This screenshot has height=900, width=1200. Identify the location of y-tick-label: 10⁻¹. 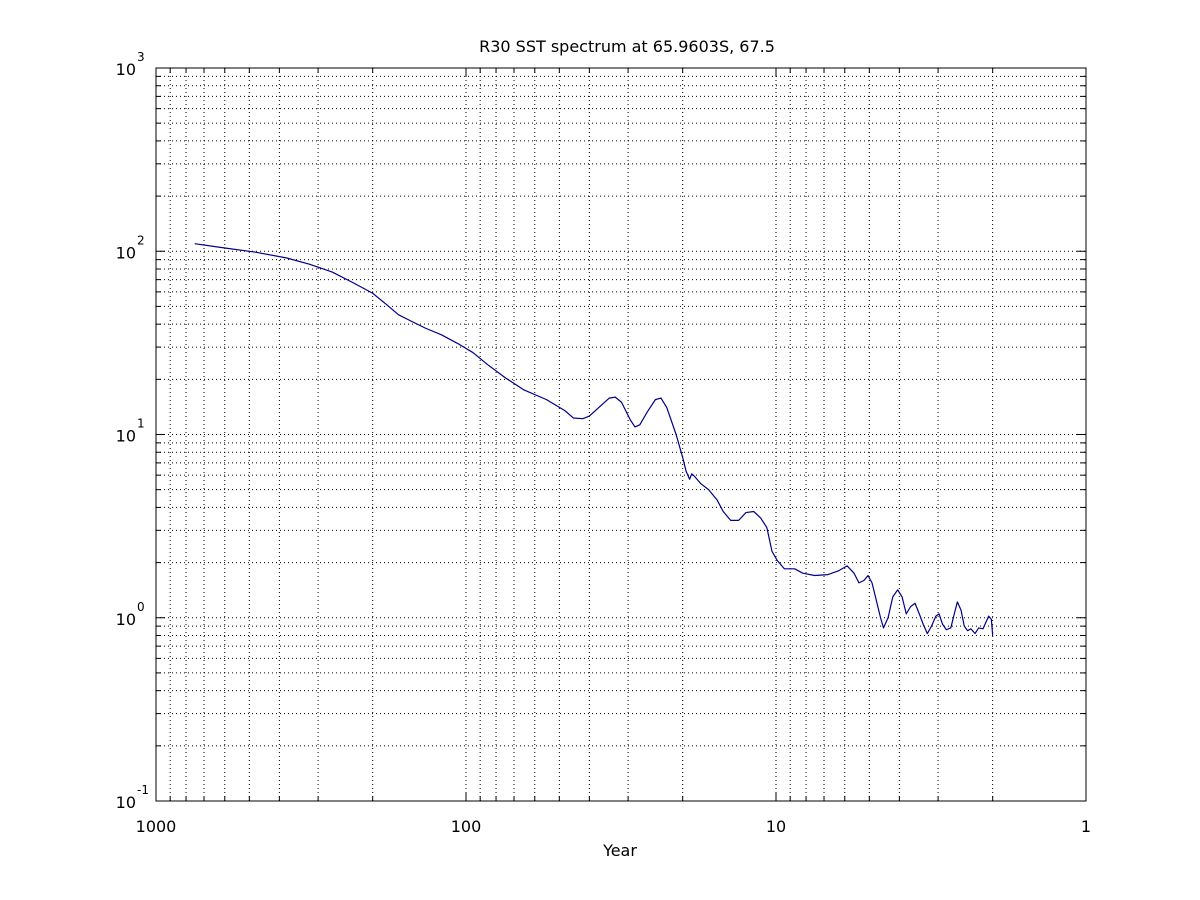
(132, 797).